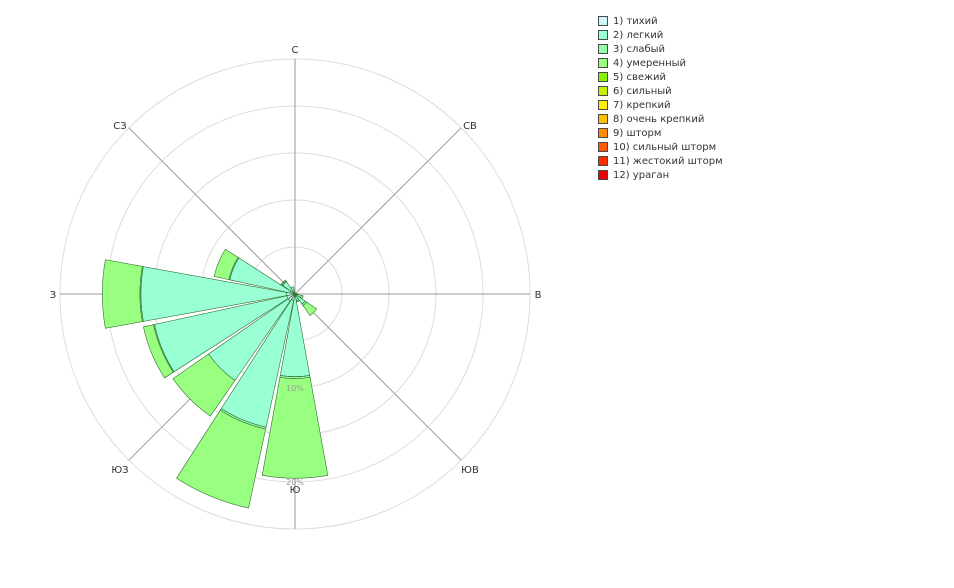 This screenshot has width=954, height=588. I want to click on legend-item: 10) сильный шторм, so click(660, 147).